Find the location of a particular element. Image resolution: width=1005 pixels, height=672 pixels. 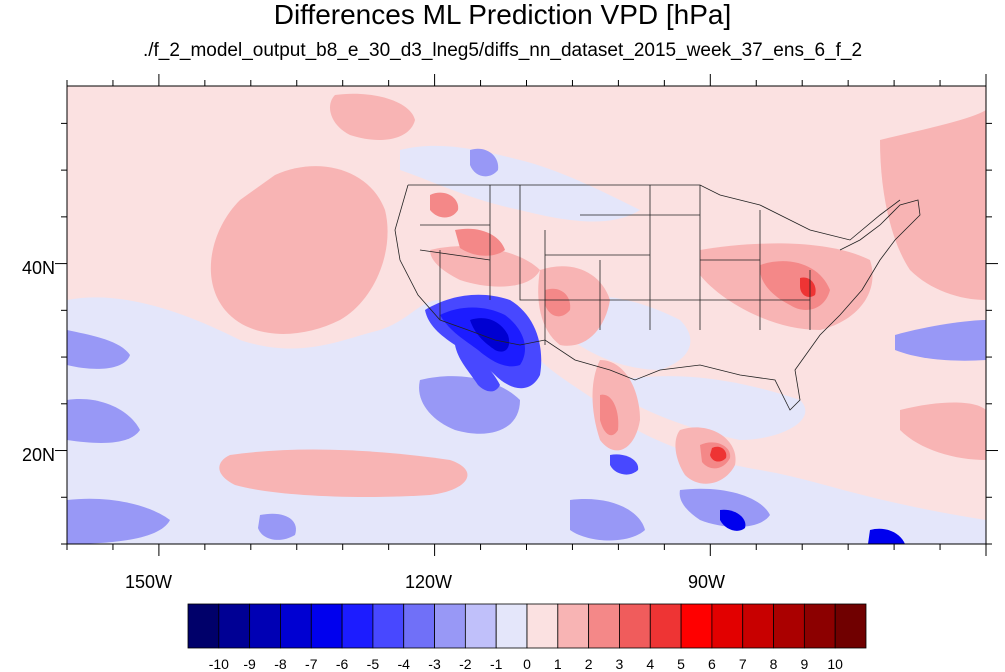

colorbar-label: -9 is located at coordinates (249, 664).